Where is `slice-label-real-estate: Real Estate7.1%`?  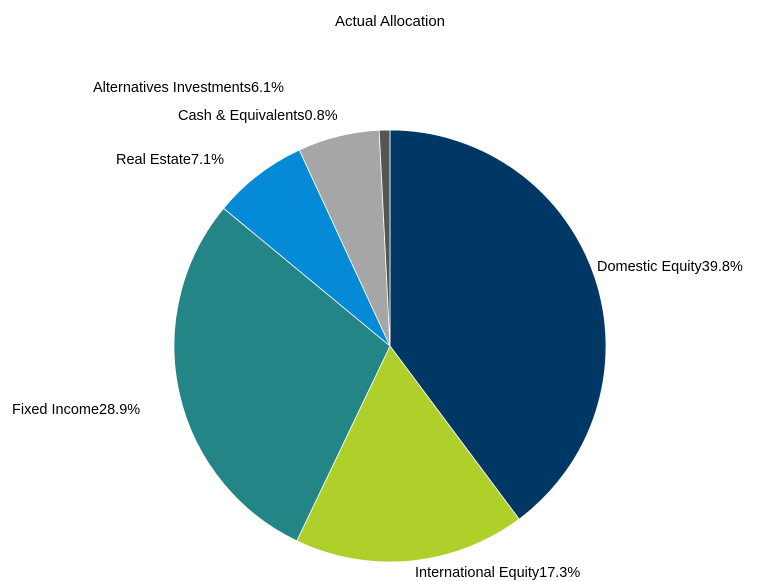
slice-label-real-estate: Real Estate7.1% is located at coordinates (170, 160).